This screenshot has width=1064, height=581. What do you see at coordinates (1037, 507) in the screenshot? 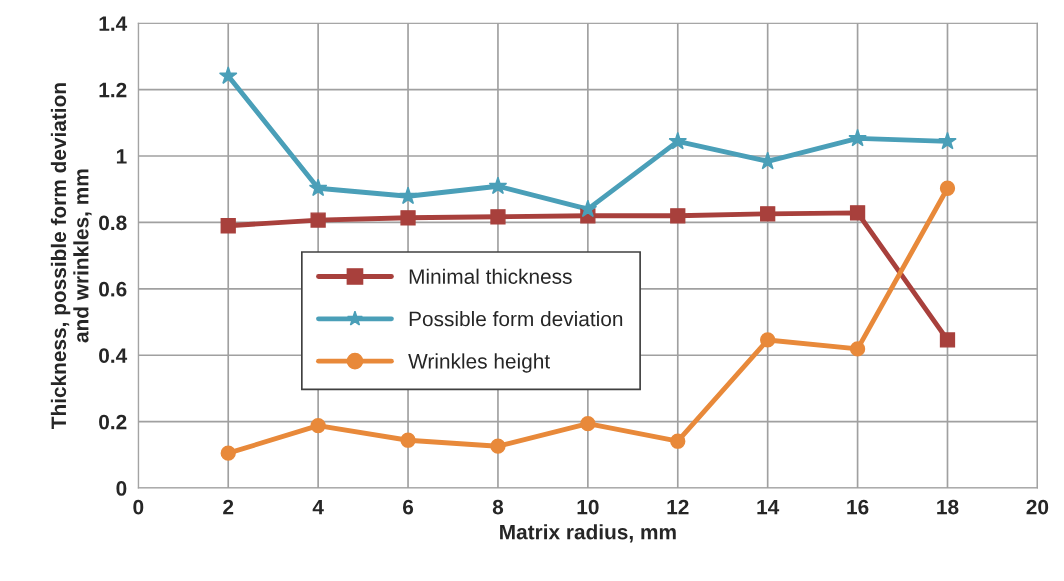
I see `x-tick-label: 20` at bounding box center [1037, 507].